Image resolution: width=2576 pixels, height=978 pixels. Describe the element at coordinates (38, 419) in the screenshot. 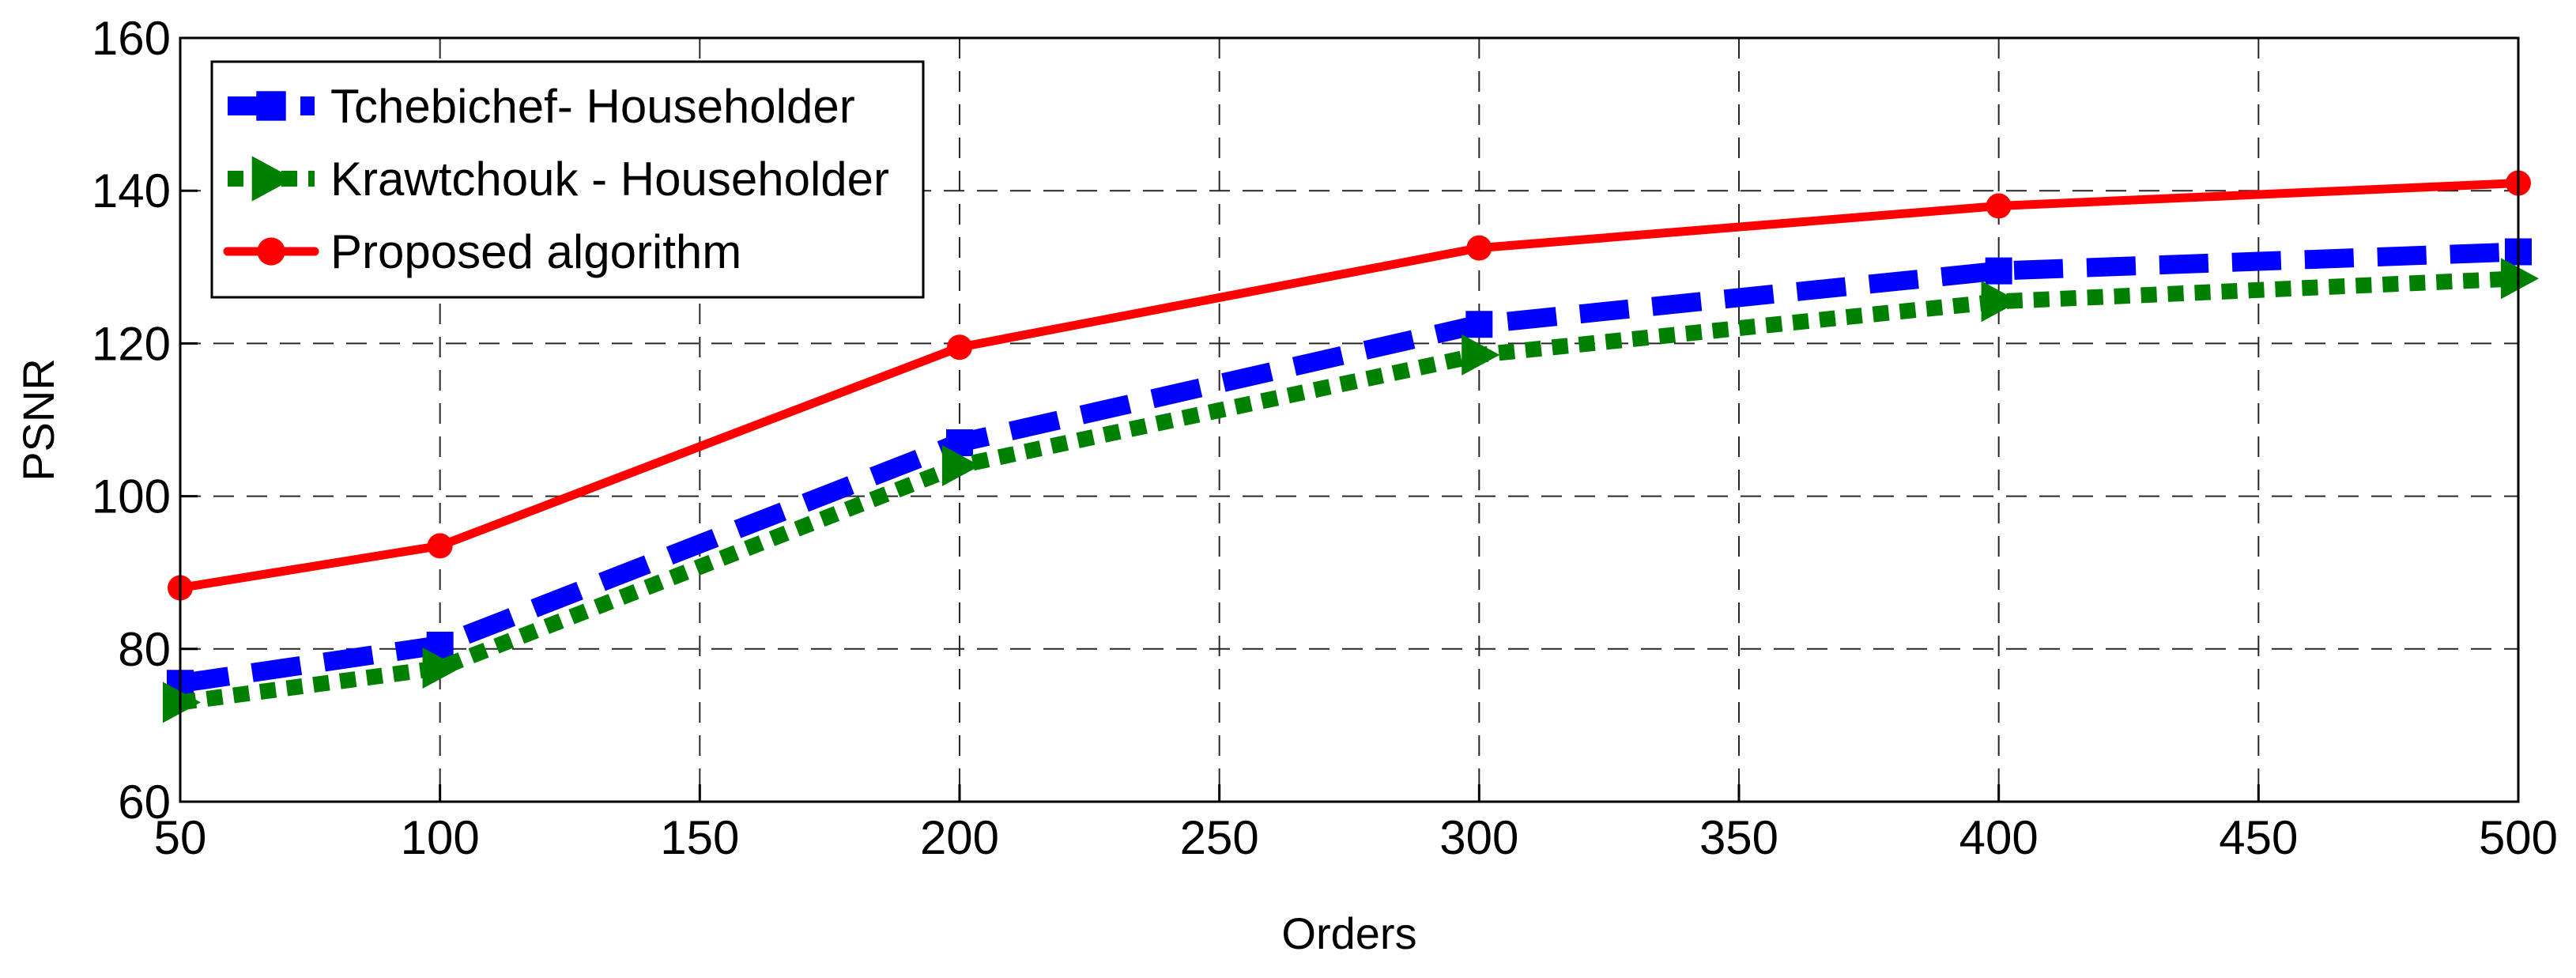

I see `y-axis-label: PSNR` at that location.